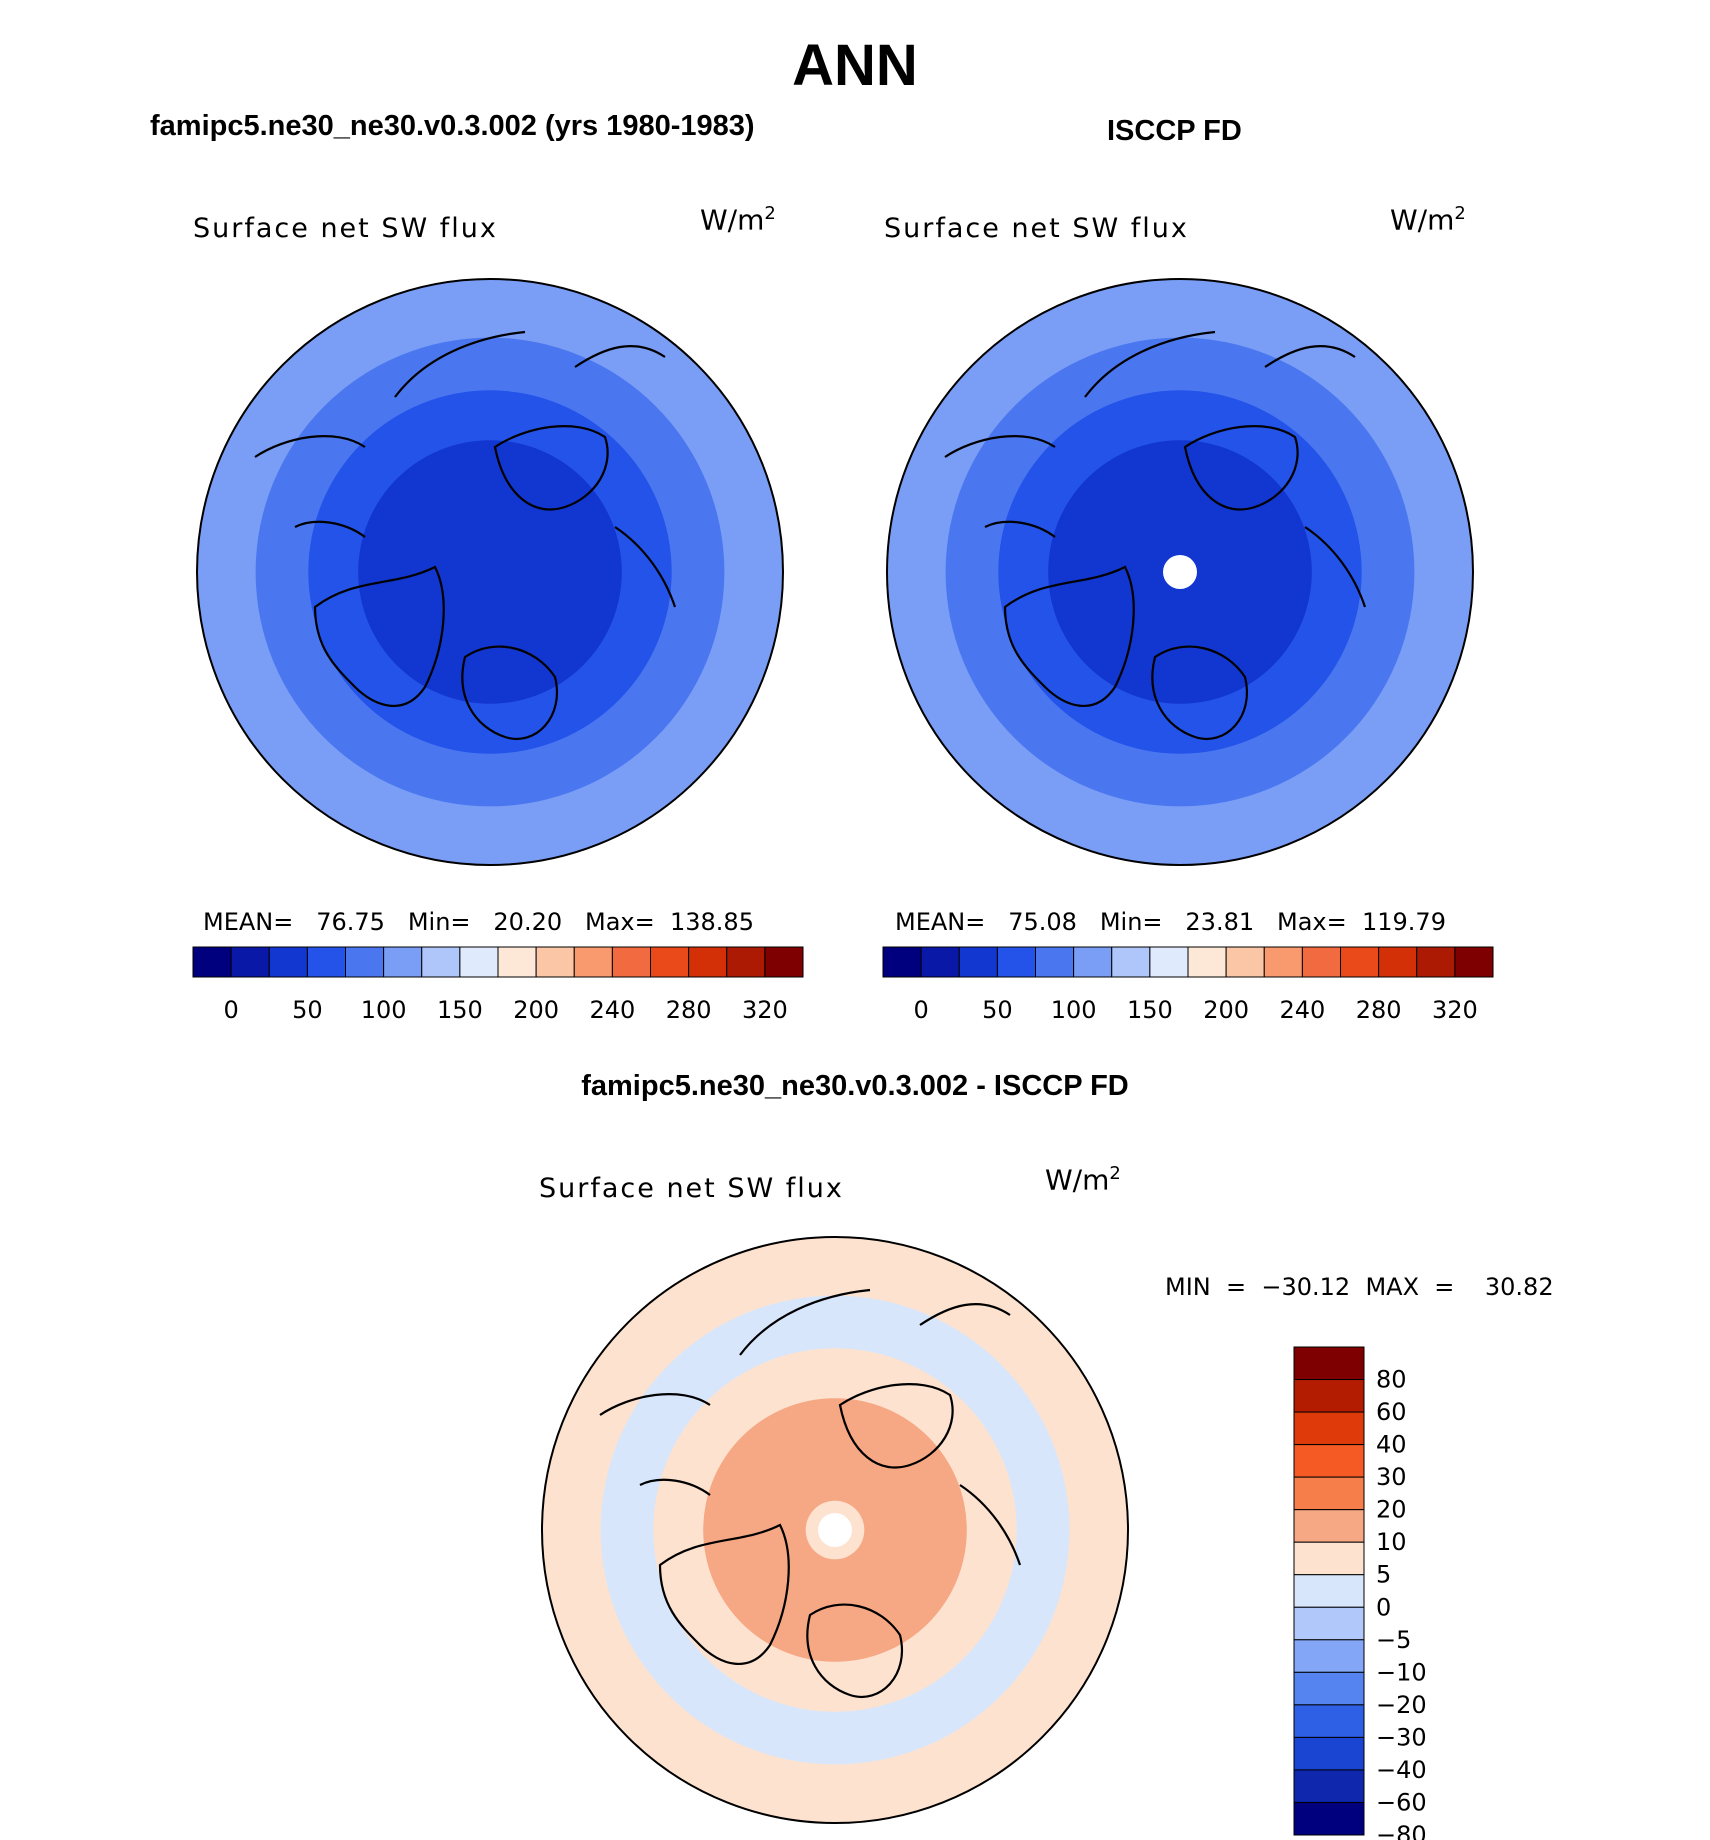  Describe the element at coordinates (1401, 1705) in the screenshot. I see `colorbar-tick-label: −20` at that location.